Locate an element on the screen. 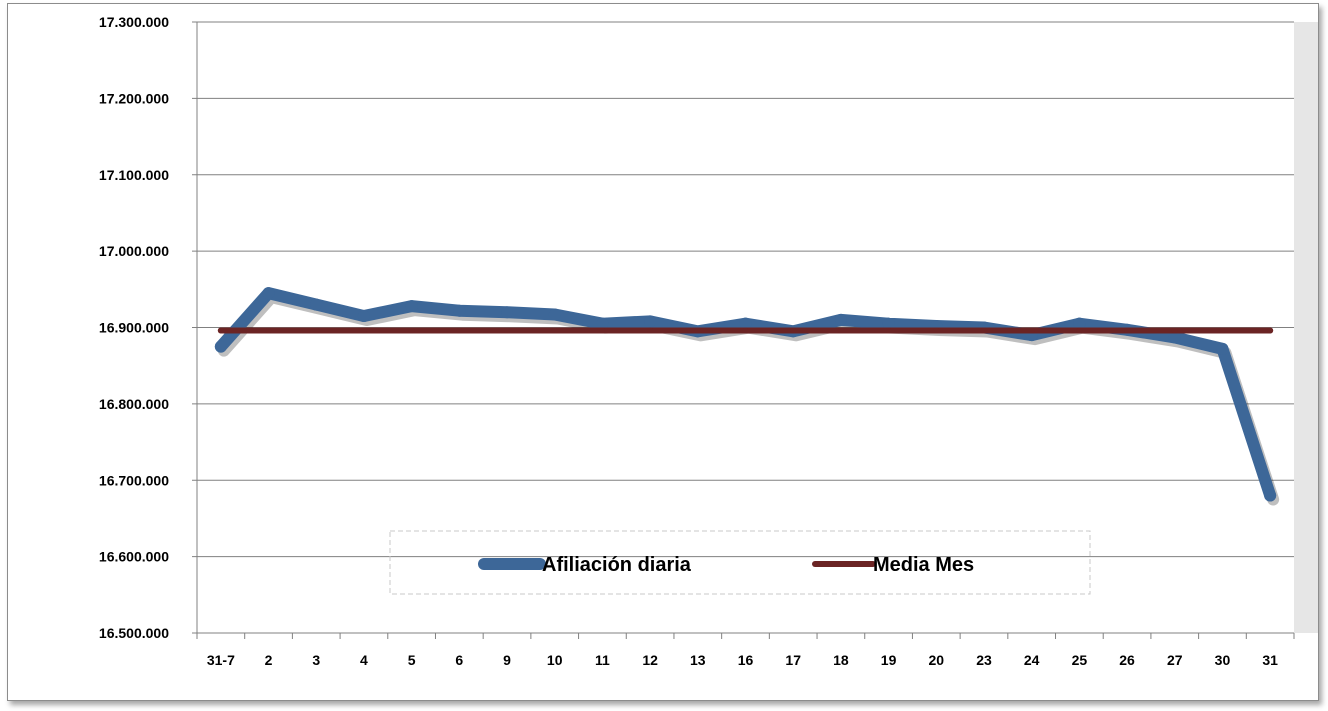 The width and height of the screenshot is (1328, 711). x-tick-label: 31-7 is located at coordinates (221, 660).